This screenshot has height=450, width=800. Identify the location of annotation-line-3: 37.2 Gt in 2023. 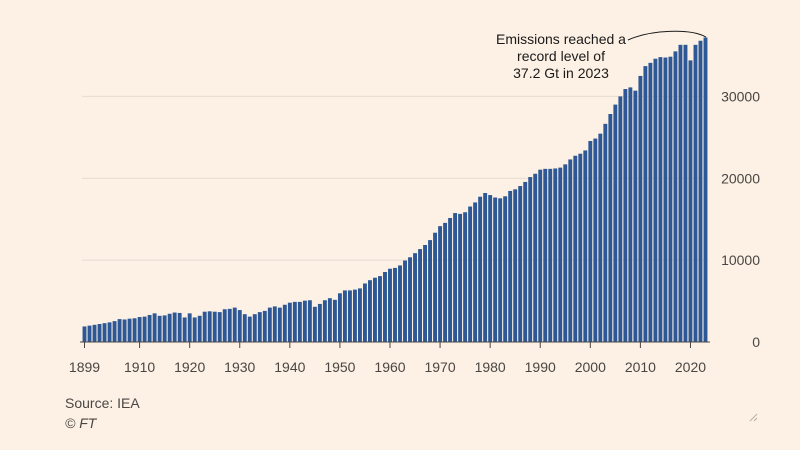
(561, 73).